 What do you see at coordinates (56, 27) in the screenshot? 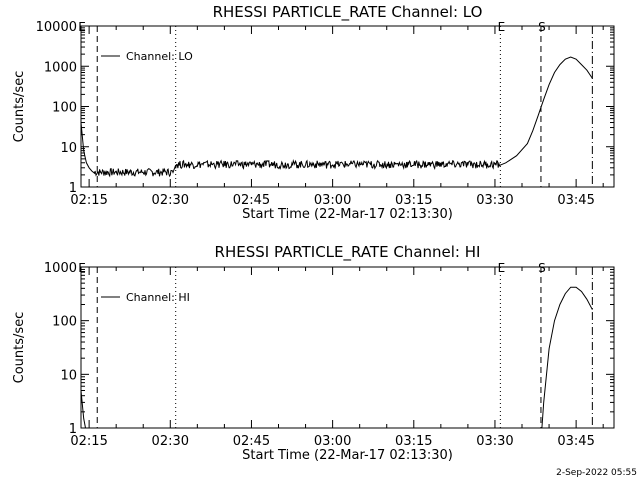
I see `lo-y-tick-label: 10000` at bounding box center [56, 27].